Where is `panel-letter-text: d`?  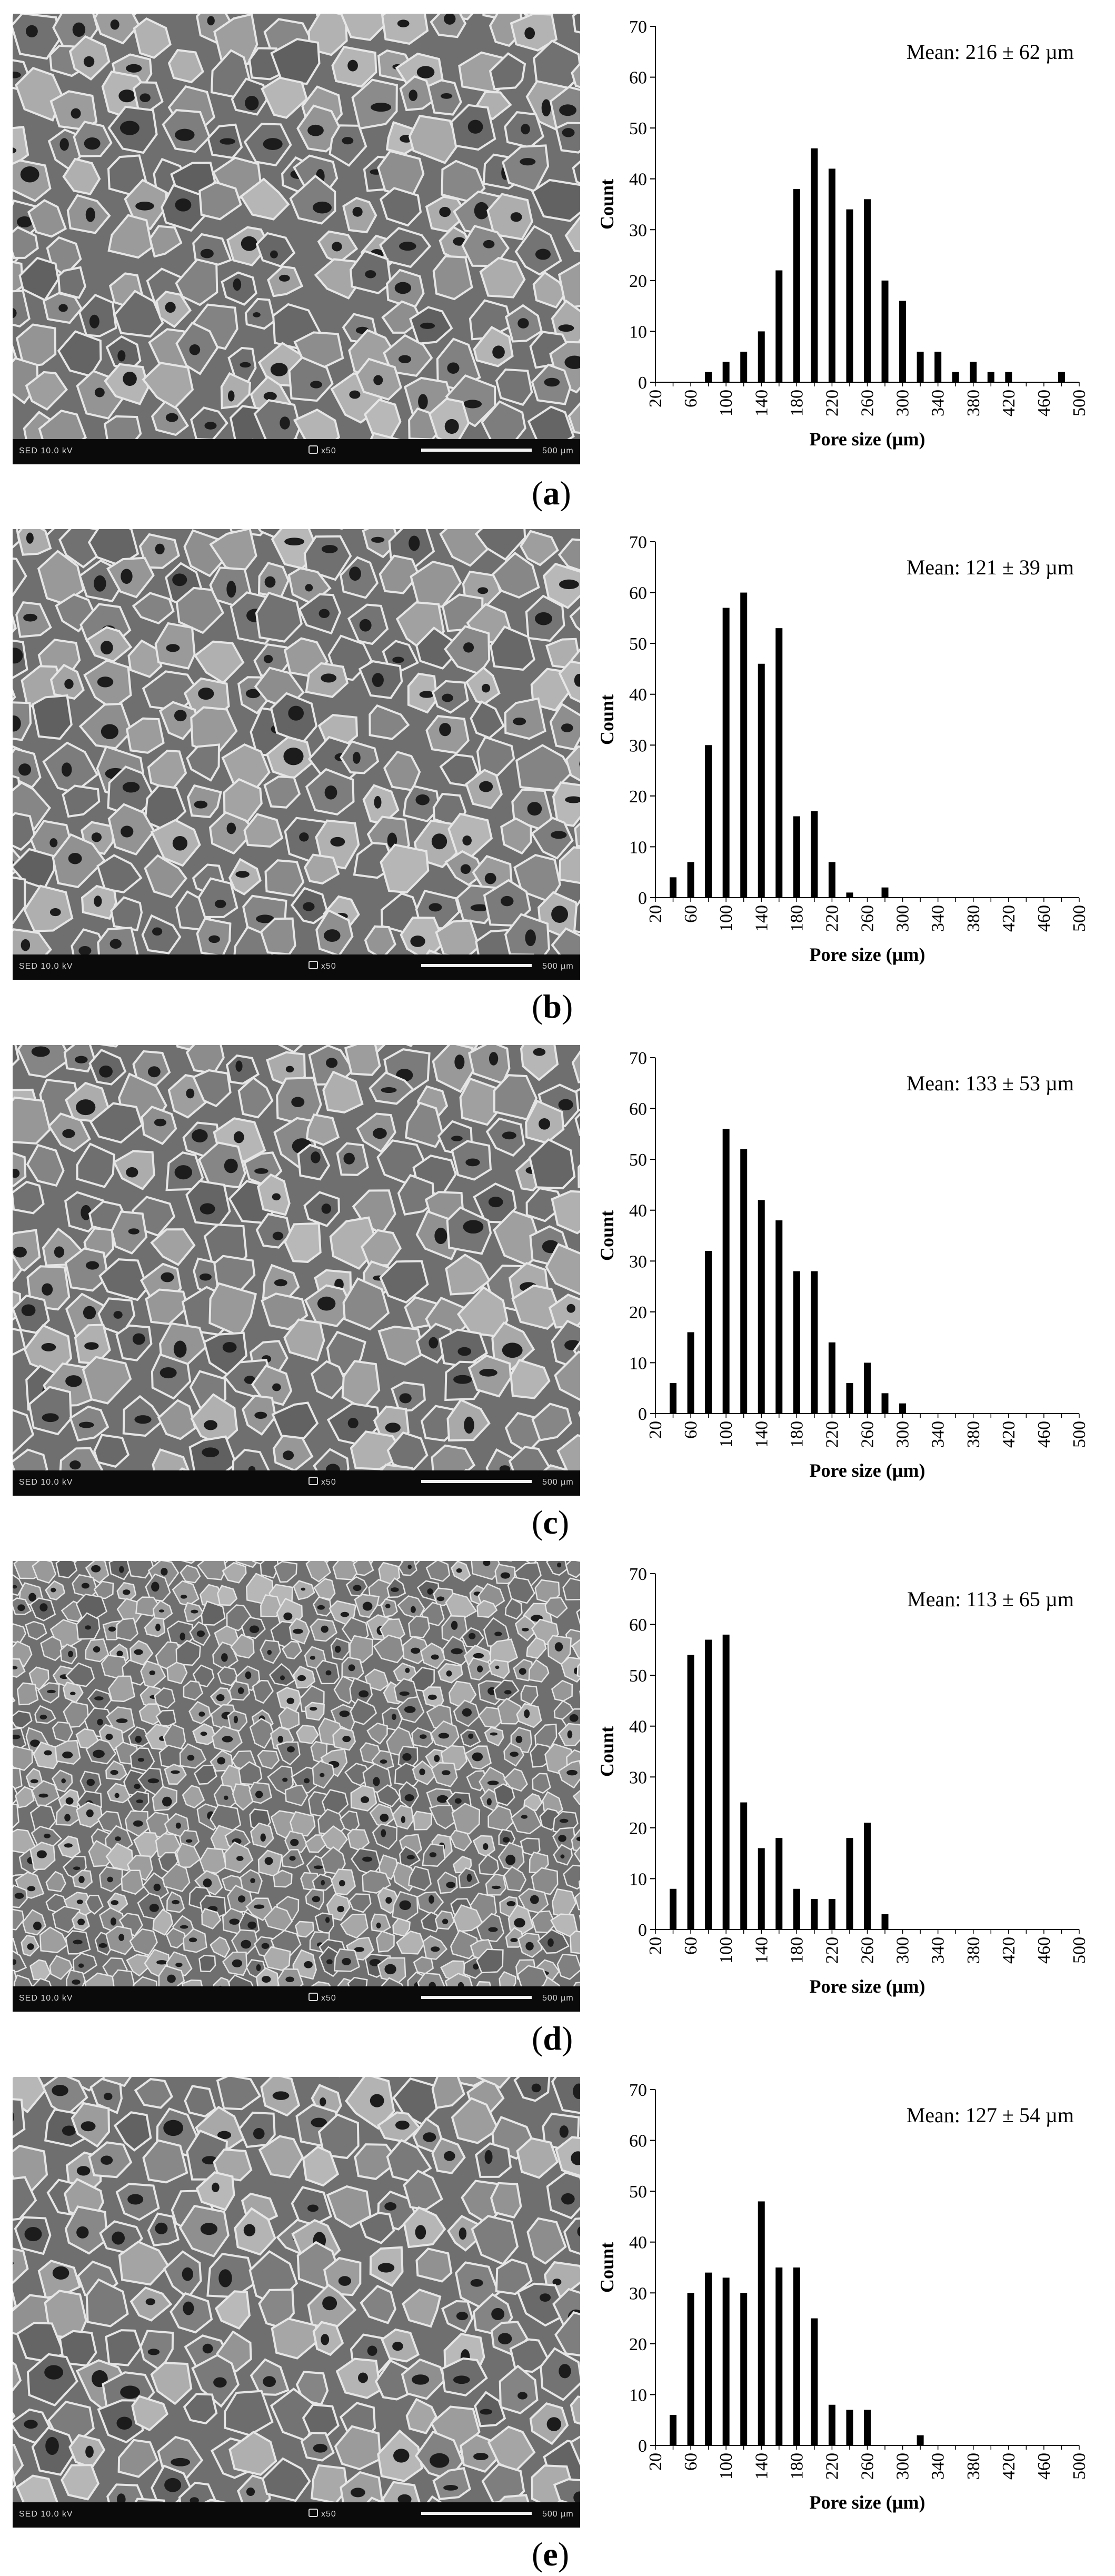
panel-letter-text: d is located at coordinates (552, 2039).